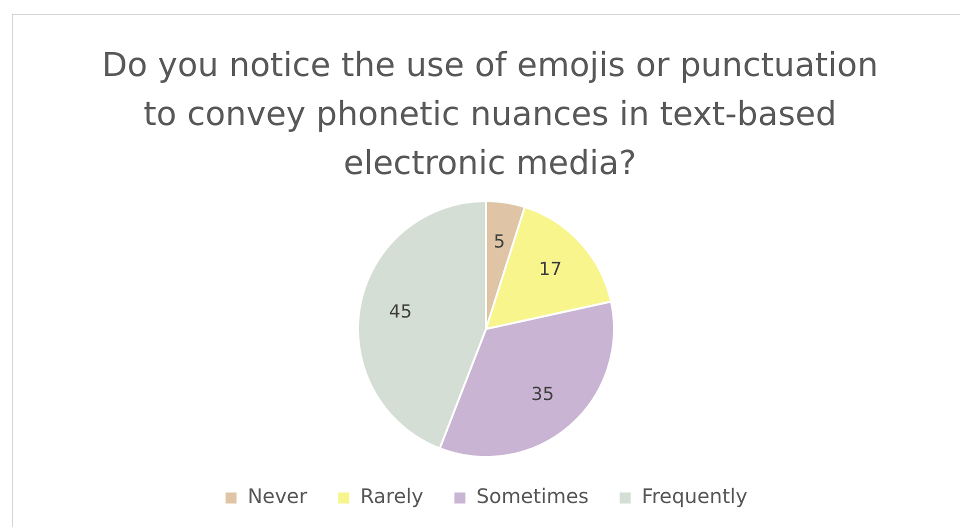  Describe the element at coordinates (278, 496) in the screenshot. I see `legend-label: Never` at that location.